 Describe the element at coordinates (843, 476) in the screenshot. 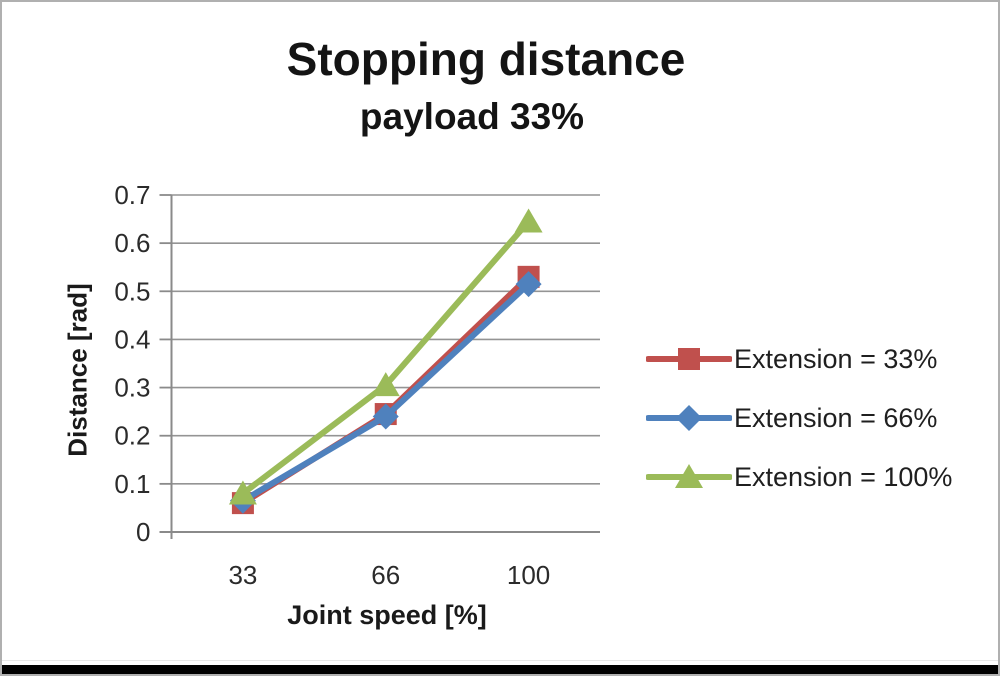

I see `legend-label: Extension = 100%` at that location.